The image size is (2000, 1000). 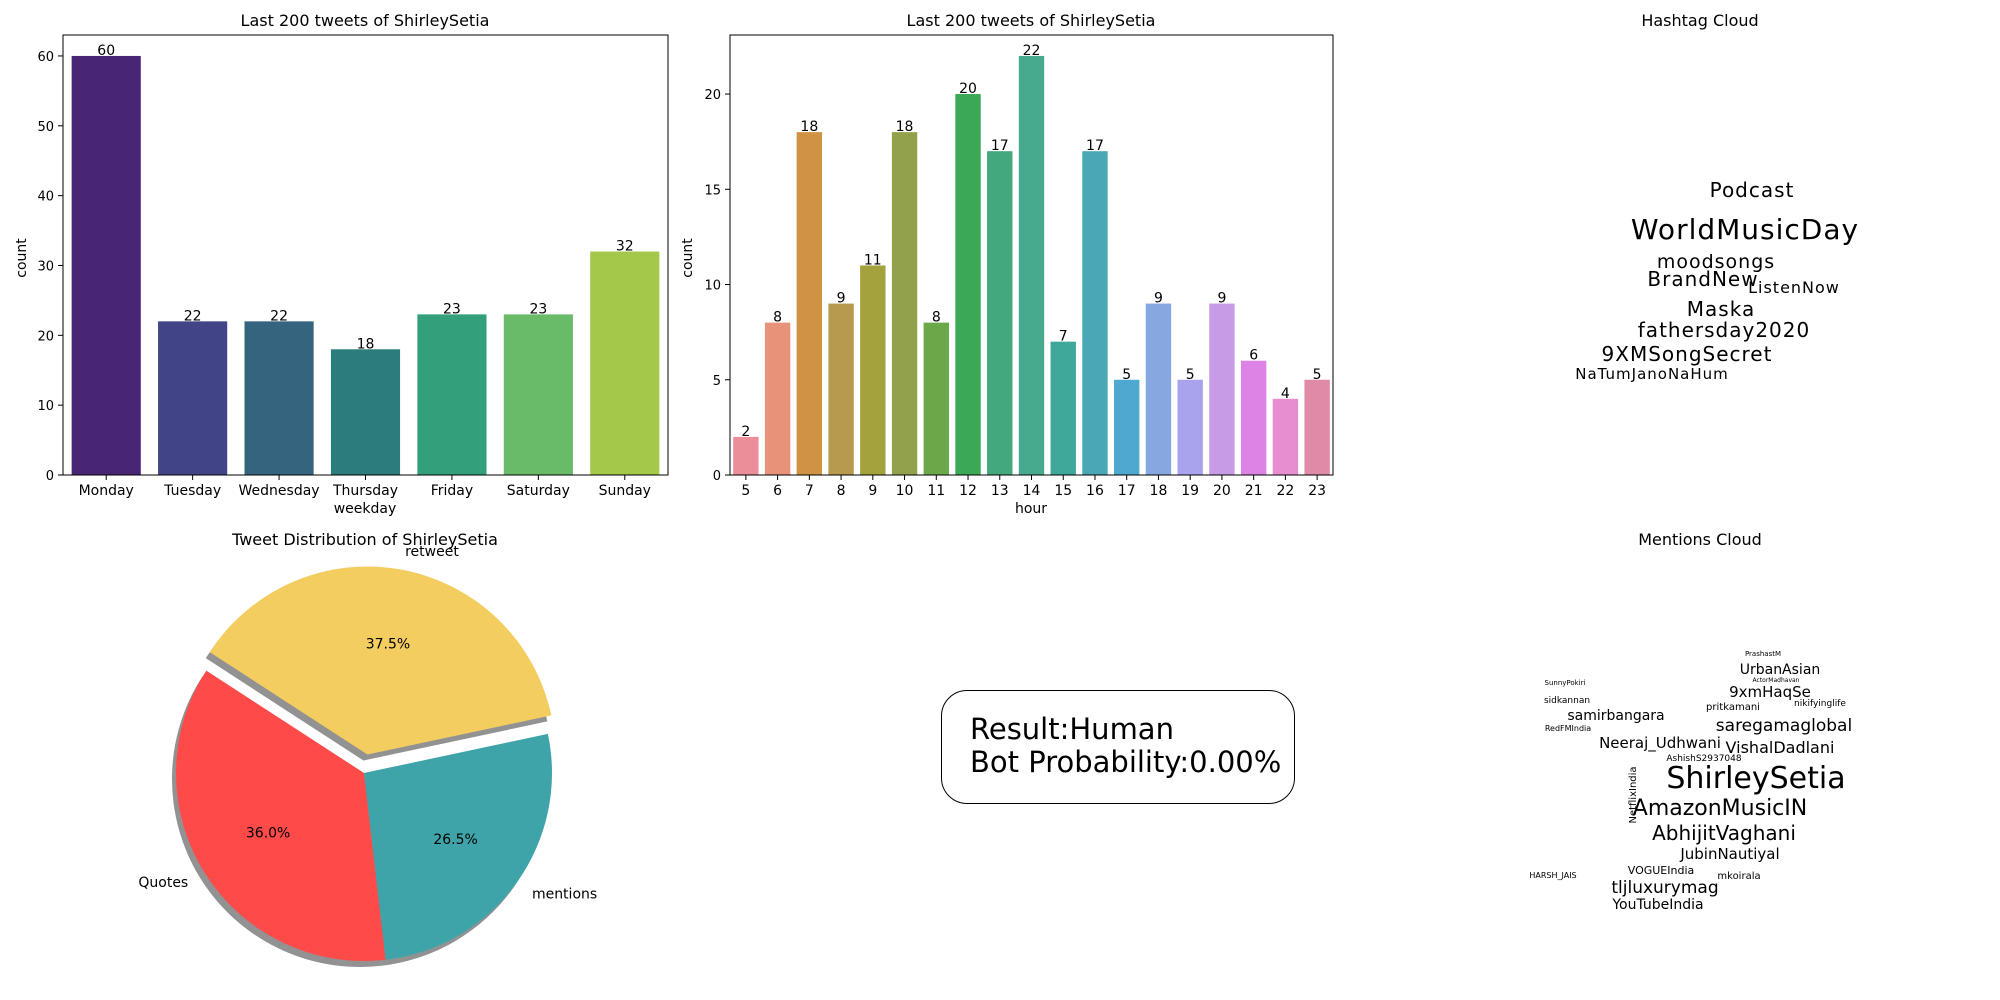 What do you see at coordinates (538, 309) in the screenshot?
I see `data-label: 23` at bounding box center [538, 309].